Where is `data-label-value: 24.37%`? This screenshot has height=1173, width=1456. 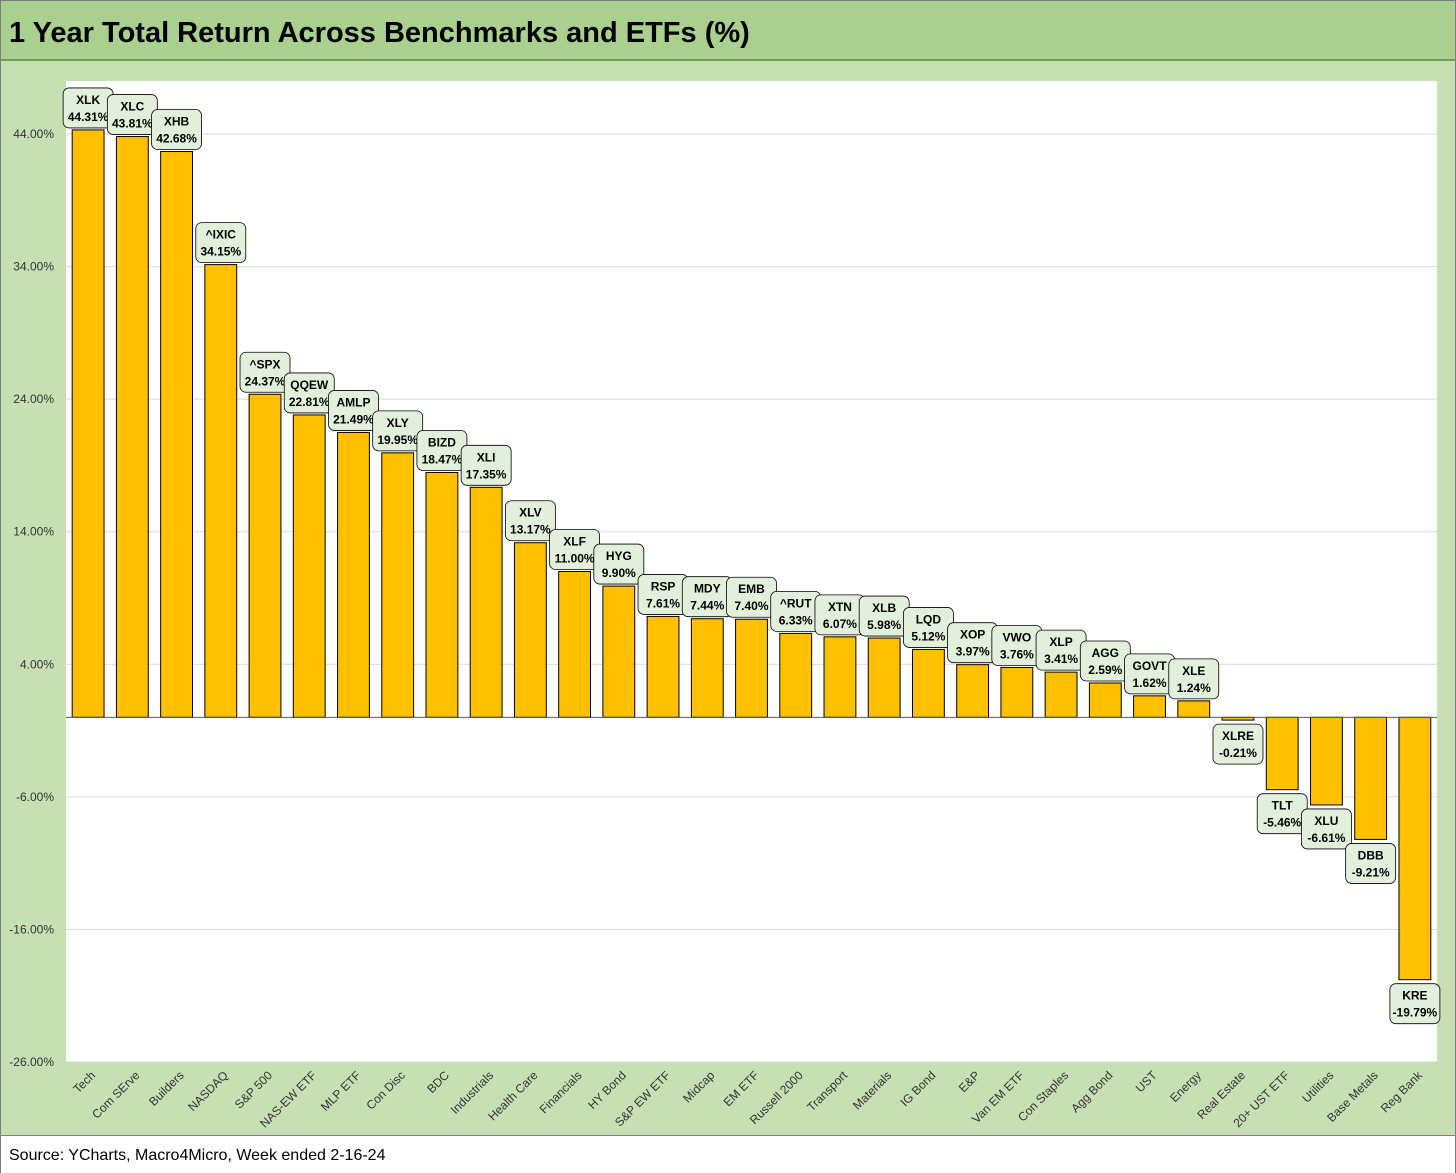 data-label-value: 24.37% is located at coordinates (265, 381).